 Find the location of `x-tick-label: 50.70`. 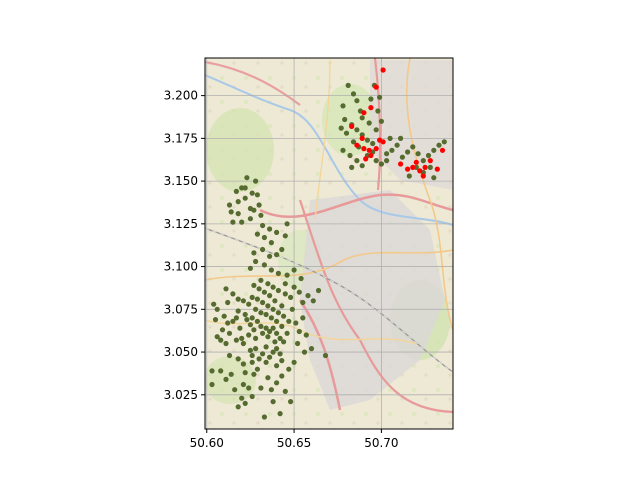

x-tick-label: 50.70 is located at coordinates (381, 443).